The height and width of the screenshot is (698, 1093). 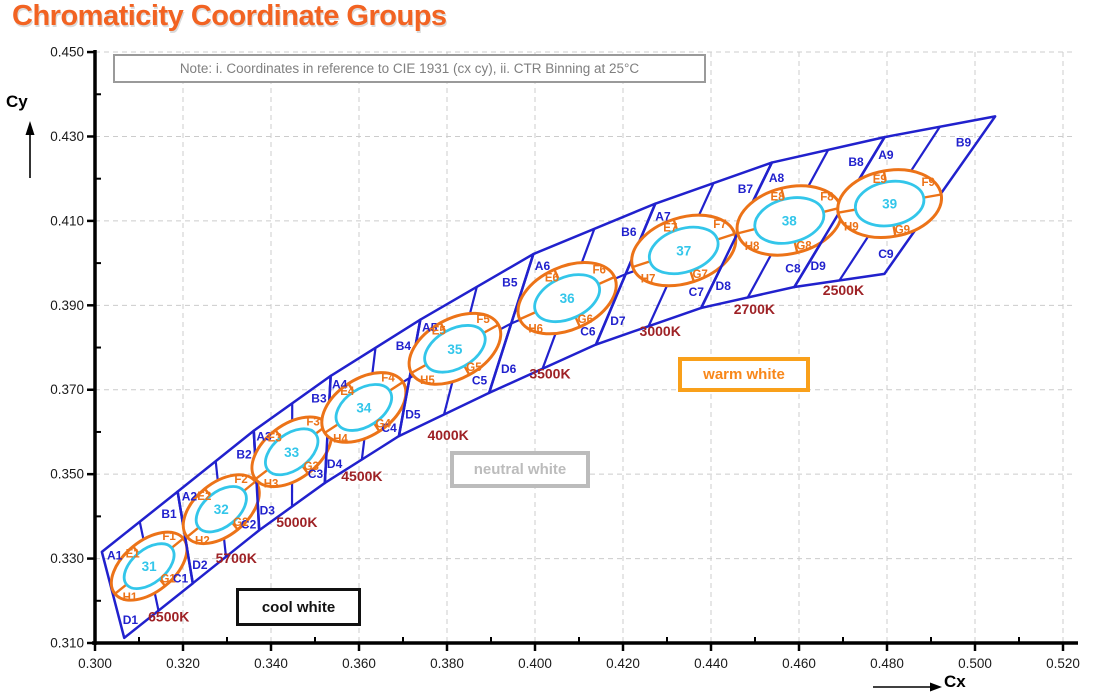 I want to click on bin-34: A4 B4 C4 D4 E4 F4 G4 H4 34 4500K, so click(x=371, y=401).